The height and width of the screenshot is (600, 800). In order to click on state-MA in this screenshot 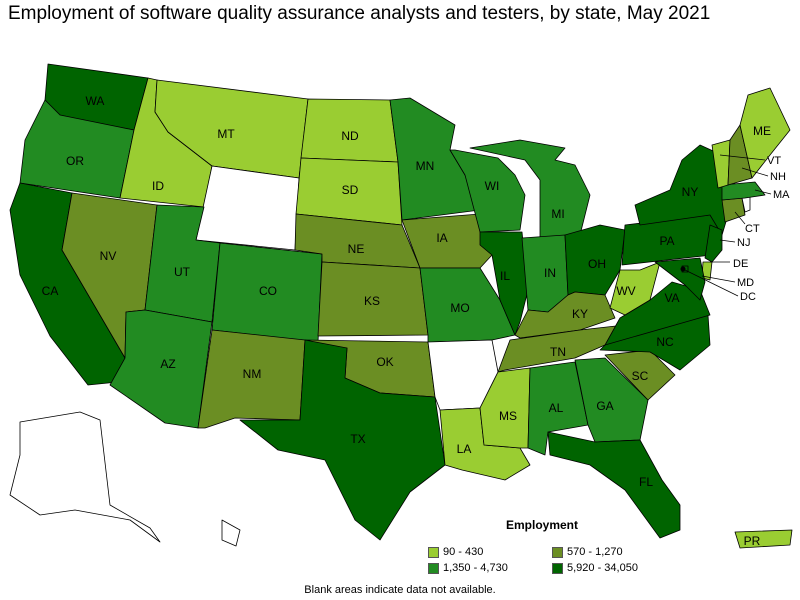, I will do `click(743, 191)`.